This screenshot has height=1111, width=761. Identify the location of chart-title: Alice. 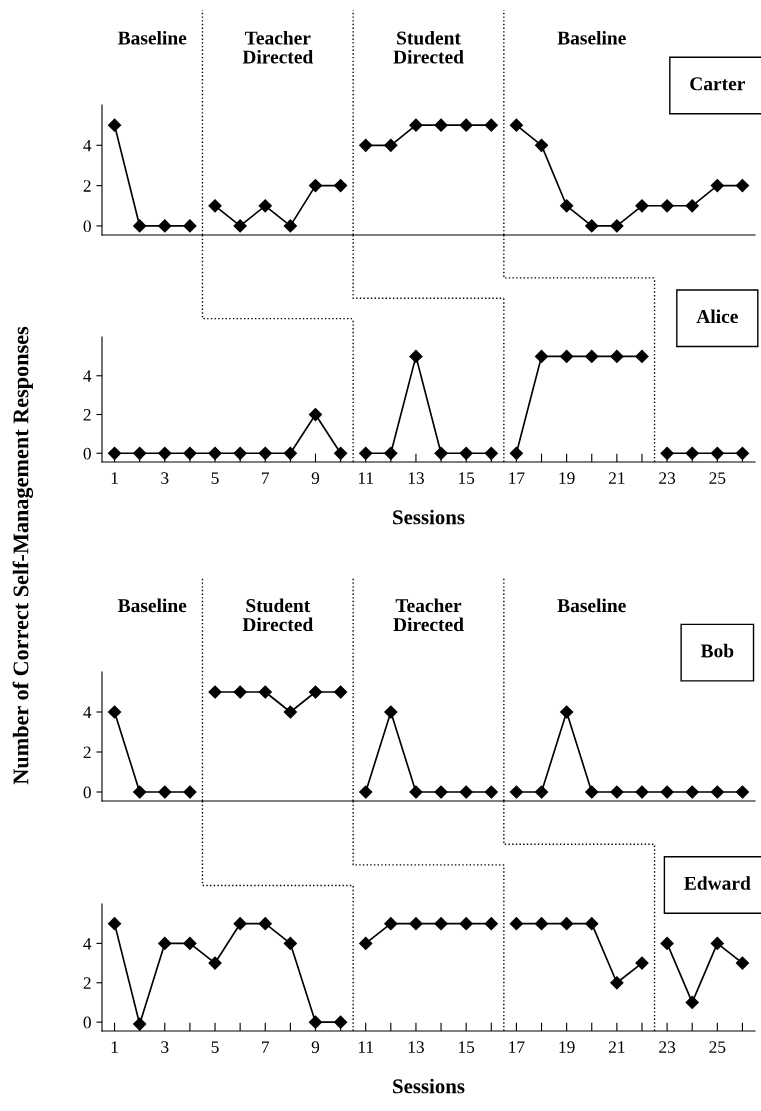
(717, 316).